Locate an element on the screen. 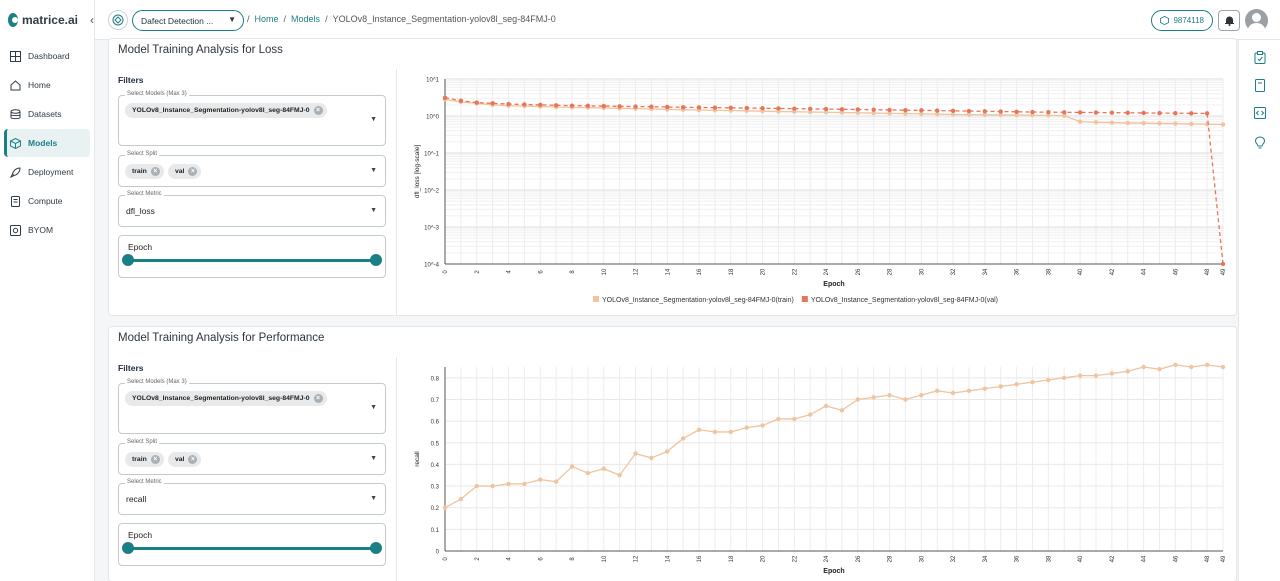 This screenshot has width=1280, height=581. x-tick-label: 4 is located at coordinates (510, 559).